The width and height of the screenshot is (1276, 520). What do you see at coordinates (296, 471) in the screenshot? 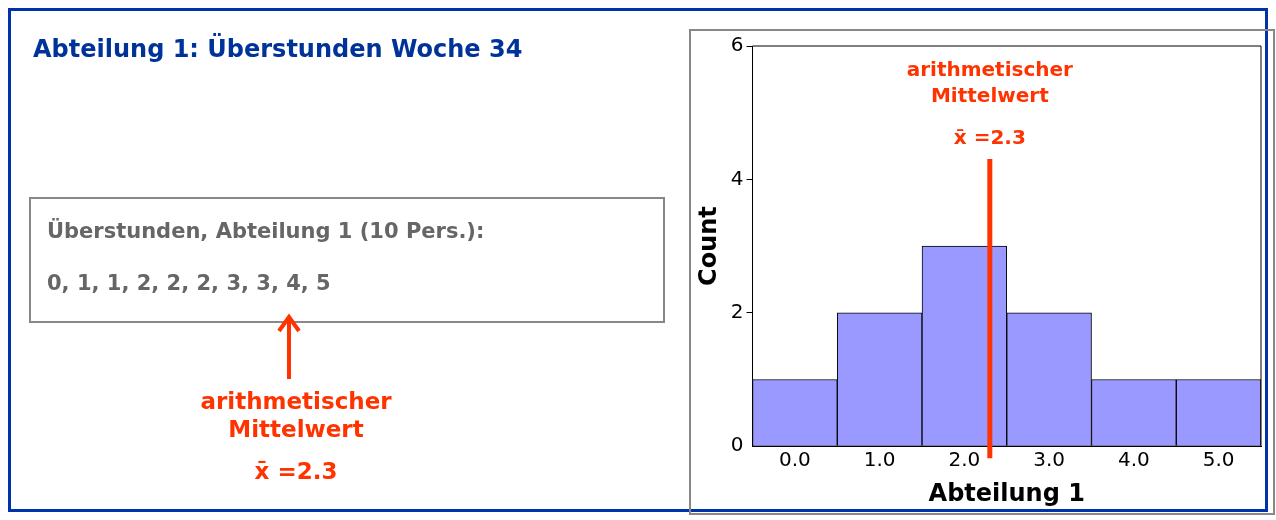
I see `text: x̄ =2.3` at bounding box center [296, 471].